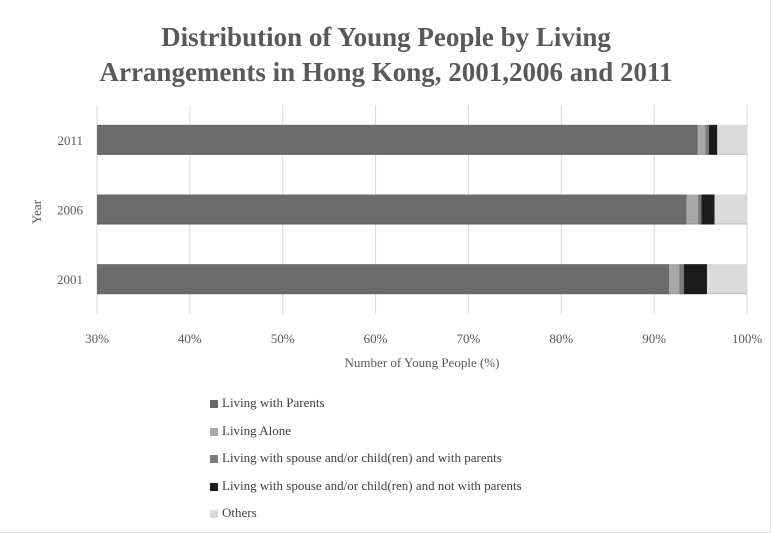 The height and width of the screenshot is (534, 772). Describe the element at coordinates (70, 279) in the screenshot. I see `y-tick-label: 2001` at that location.